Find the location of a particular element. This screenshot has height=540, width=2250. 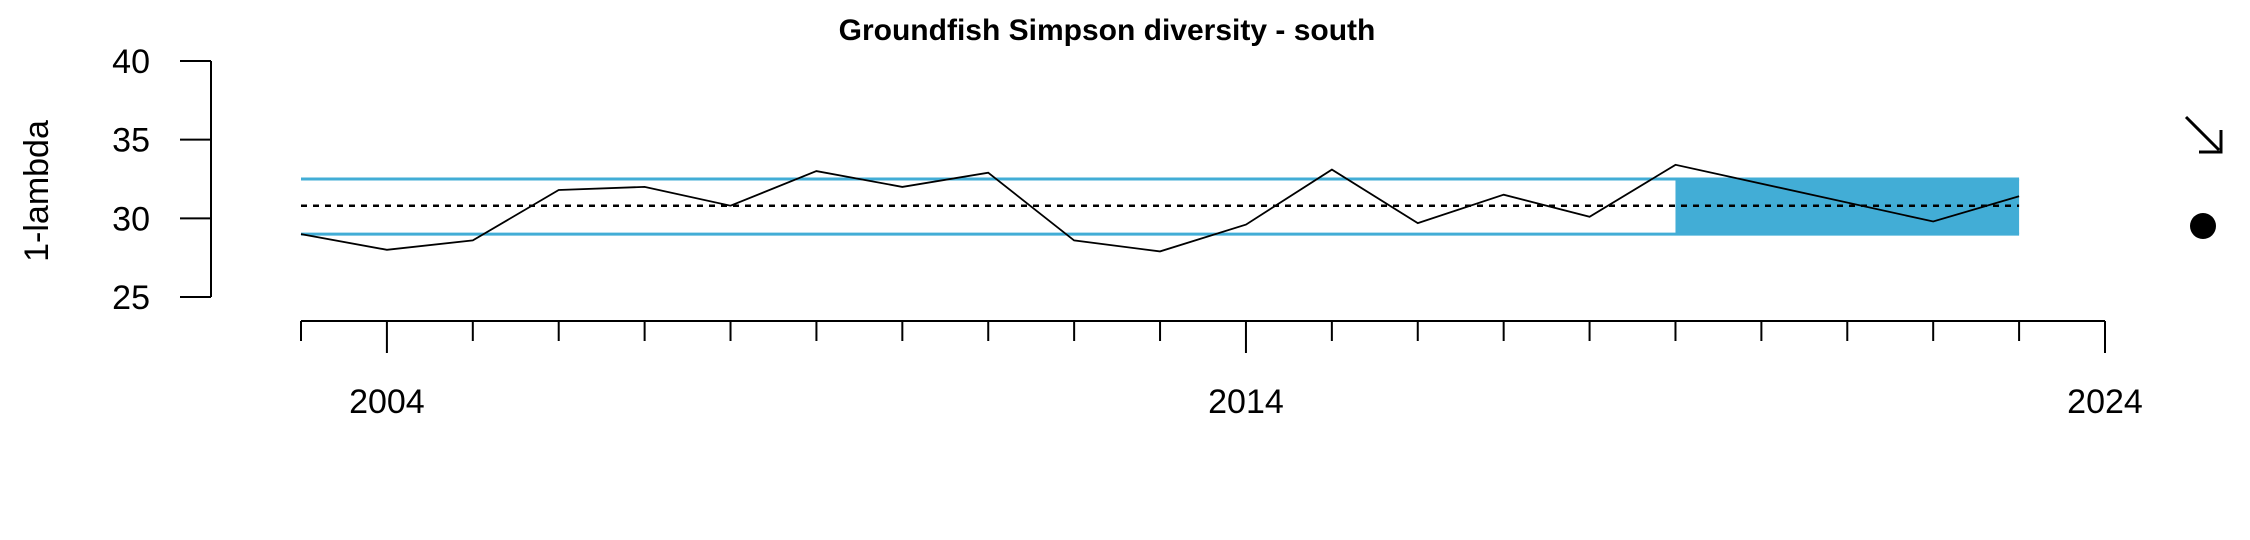

y-tick-label: 25 is located at coordinates (131, 298).